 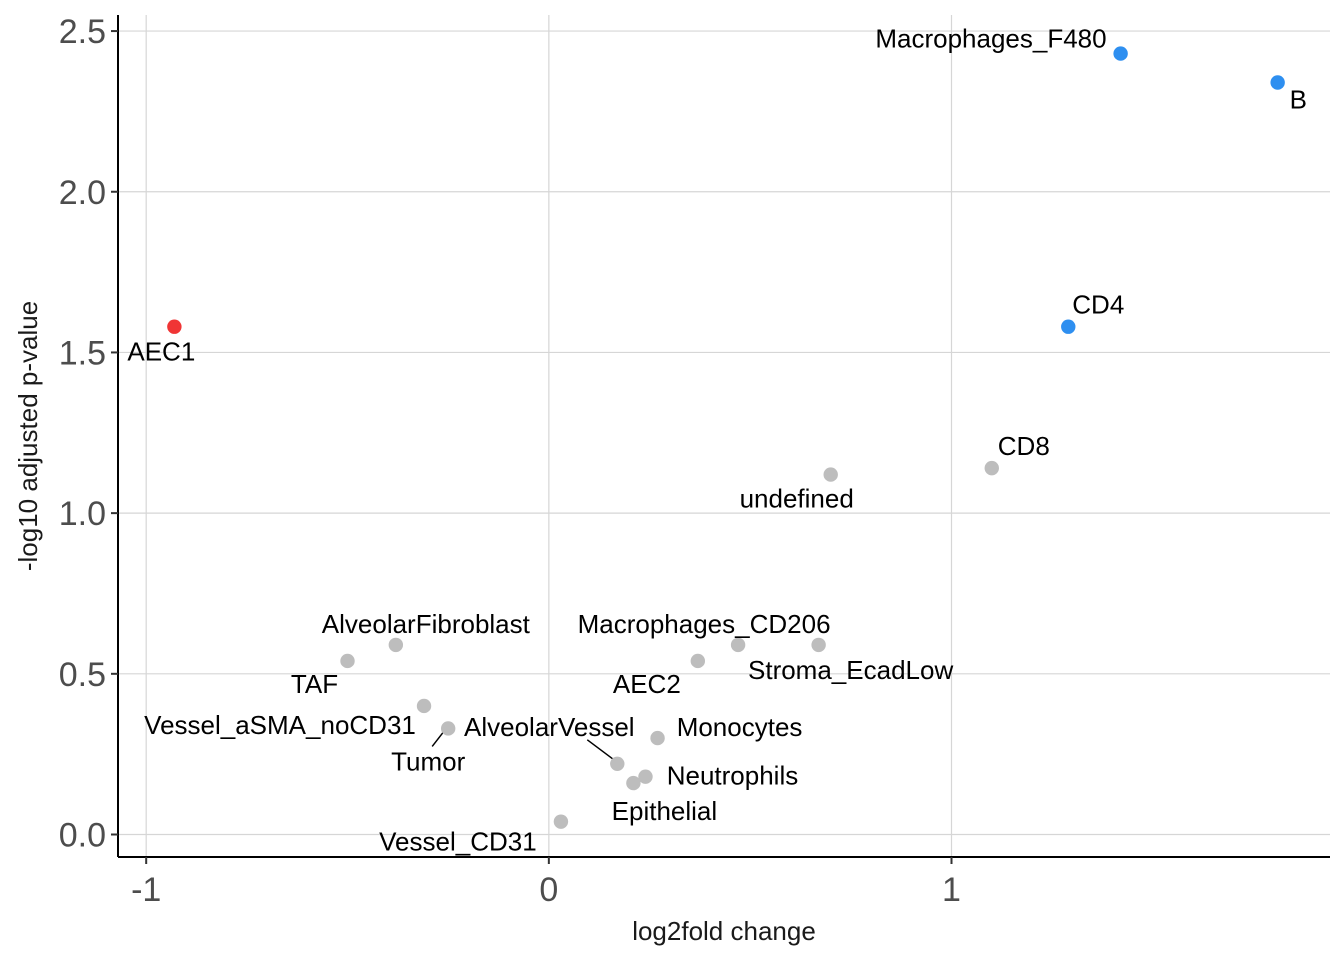 What do you see at coordinates (797, 499) in the screenshot?
I see `label-undefined: undefined` at bounding box center [797, 499].